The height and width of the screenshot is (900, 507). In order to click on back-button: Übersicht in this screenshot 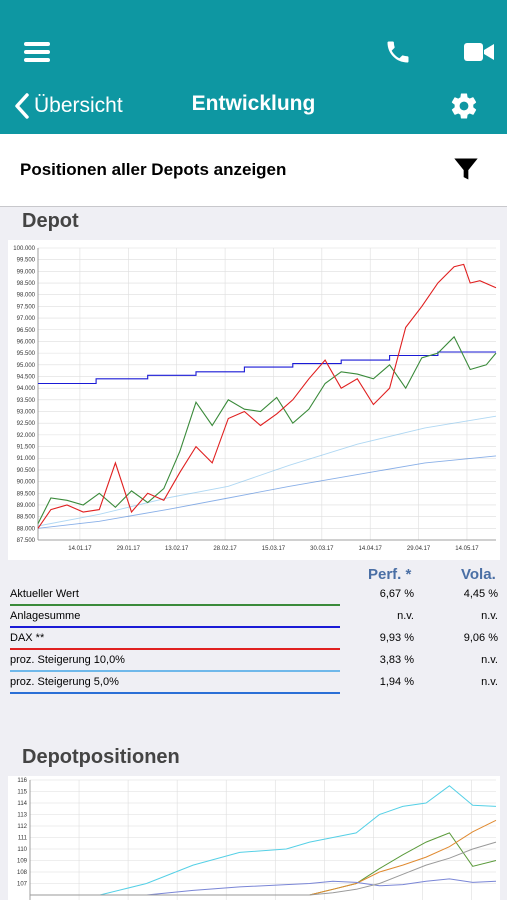, I will do `click(68, 106)`.